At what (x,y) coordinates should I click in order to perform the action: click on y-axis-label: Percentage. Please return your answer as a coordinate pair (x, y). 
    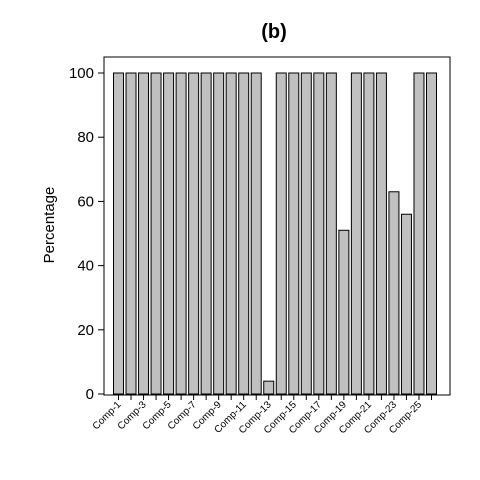
    Looking at the image, I should click on (49, 225).